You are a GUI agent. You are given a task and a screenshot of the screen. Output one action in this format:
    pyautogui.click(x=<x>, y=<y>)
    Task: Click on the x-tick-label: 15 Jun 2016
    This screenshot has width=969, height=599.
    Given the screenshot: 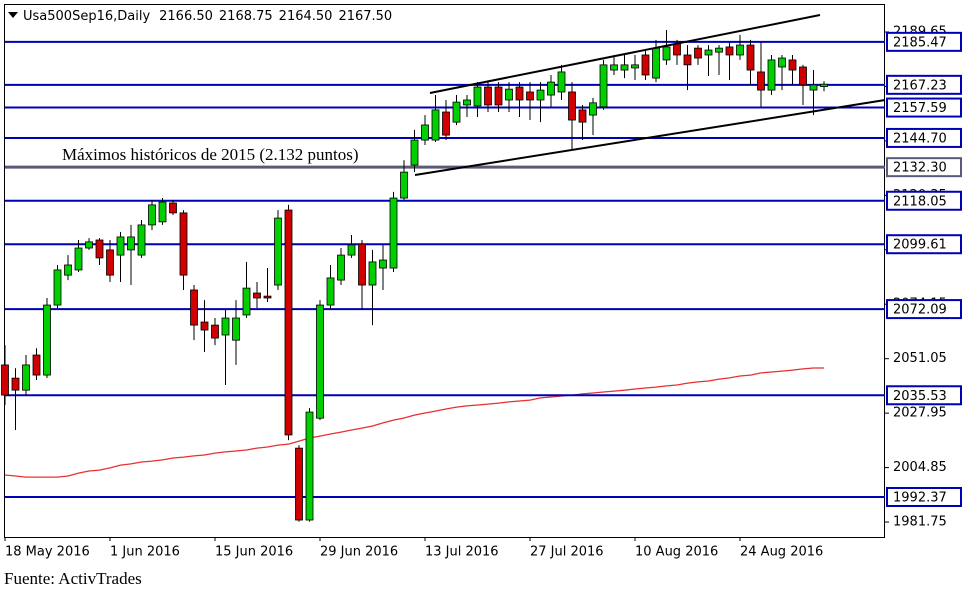 What is the action you would take?
    pyautogui.click(x=254, y=552)
    